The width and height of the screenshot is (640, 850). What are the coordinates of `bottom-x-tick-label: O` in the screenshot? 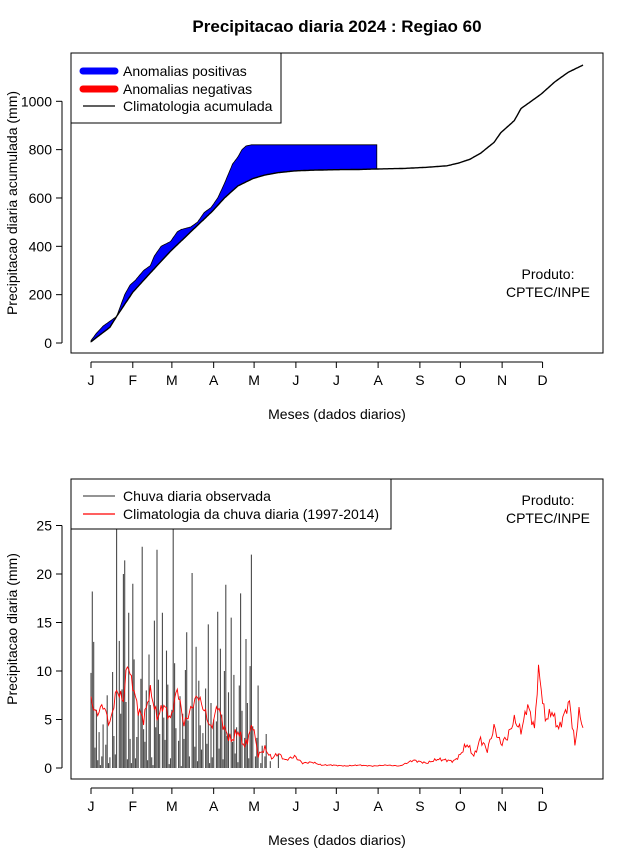 It's located at (460, 806).